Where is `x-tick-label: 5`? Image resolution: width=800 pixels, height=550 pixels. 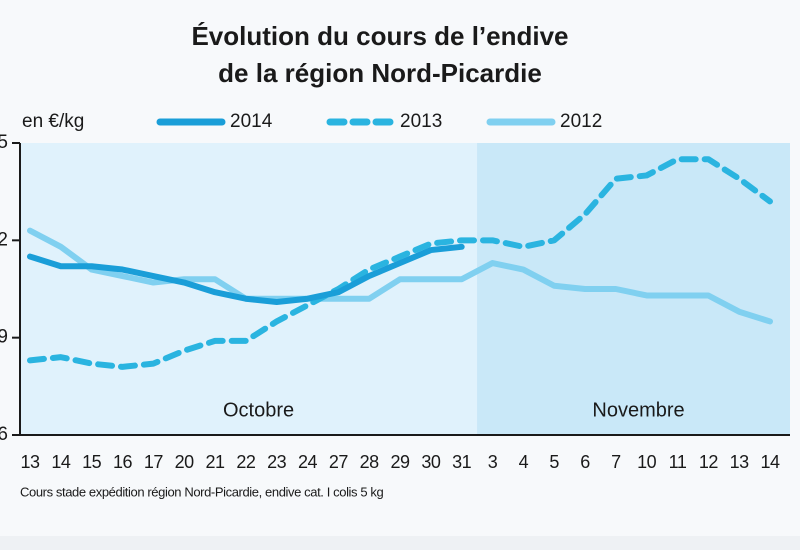 x-tick-label: 5 is located at coordinates (554, 462).